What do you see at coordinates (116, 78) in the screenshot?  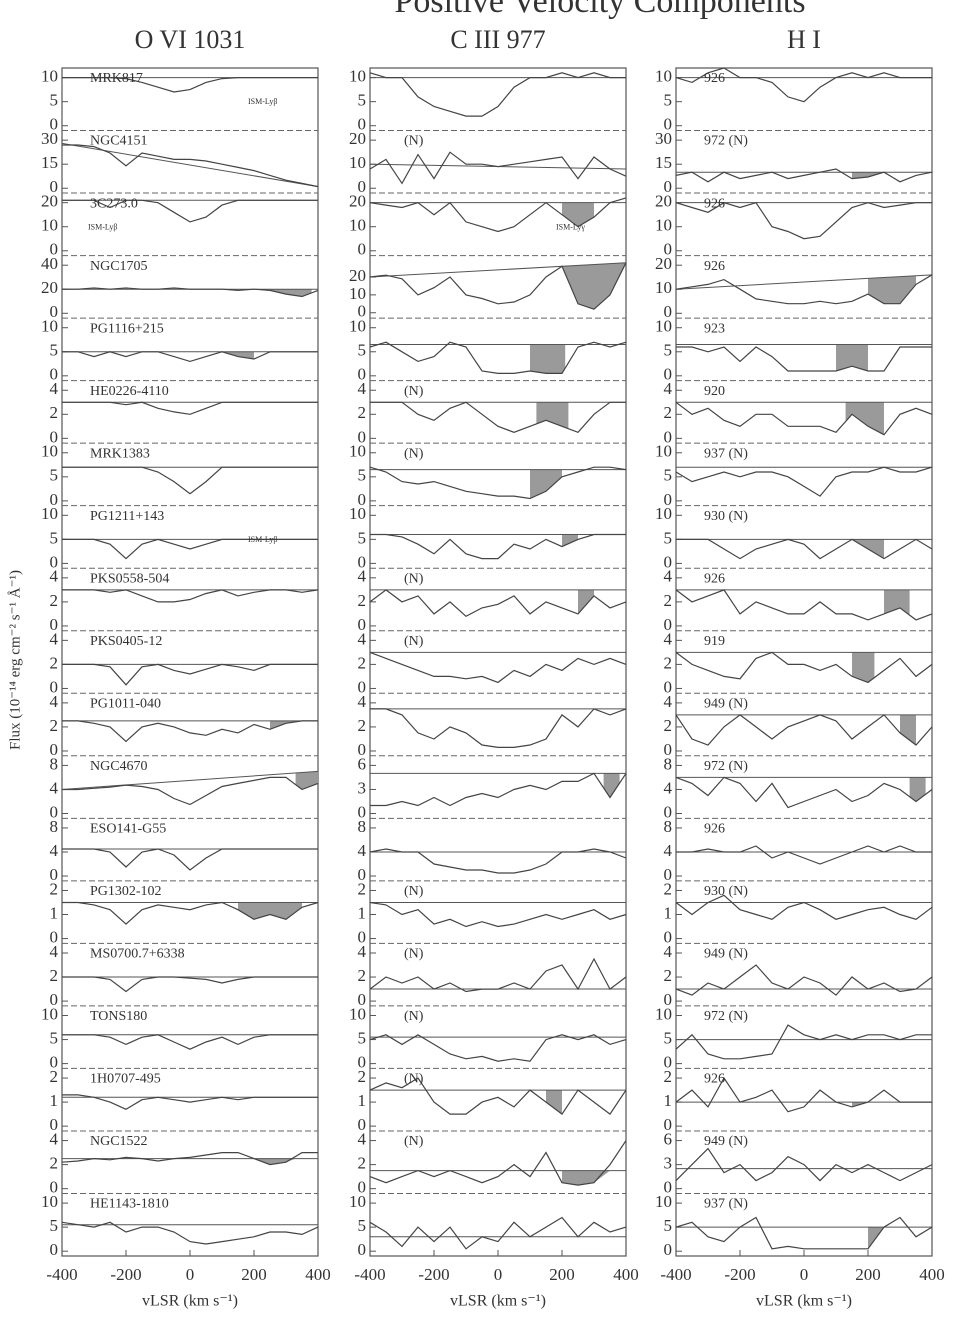 I see `panel-label: MRK817` at bounding box center [116, 78].